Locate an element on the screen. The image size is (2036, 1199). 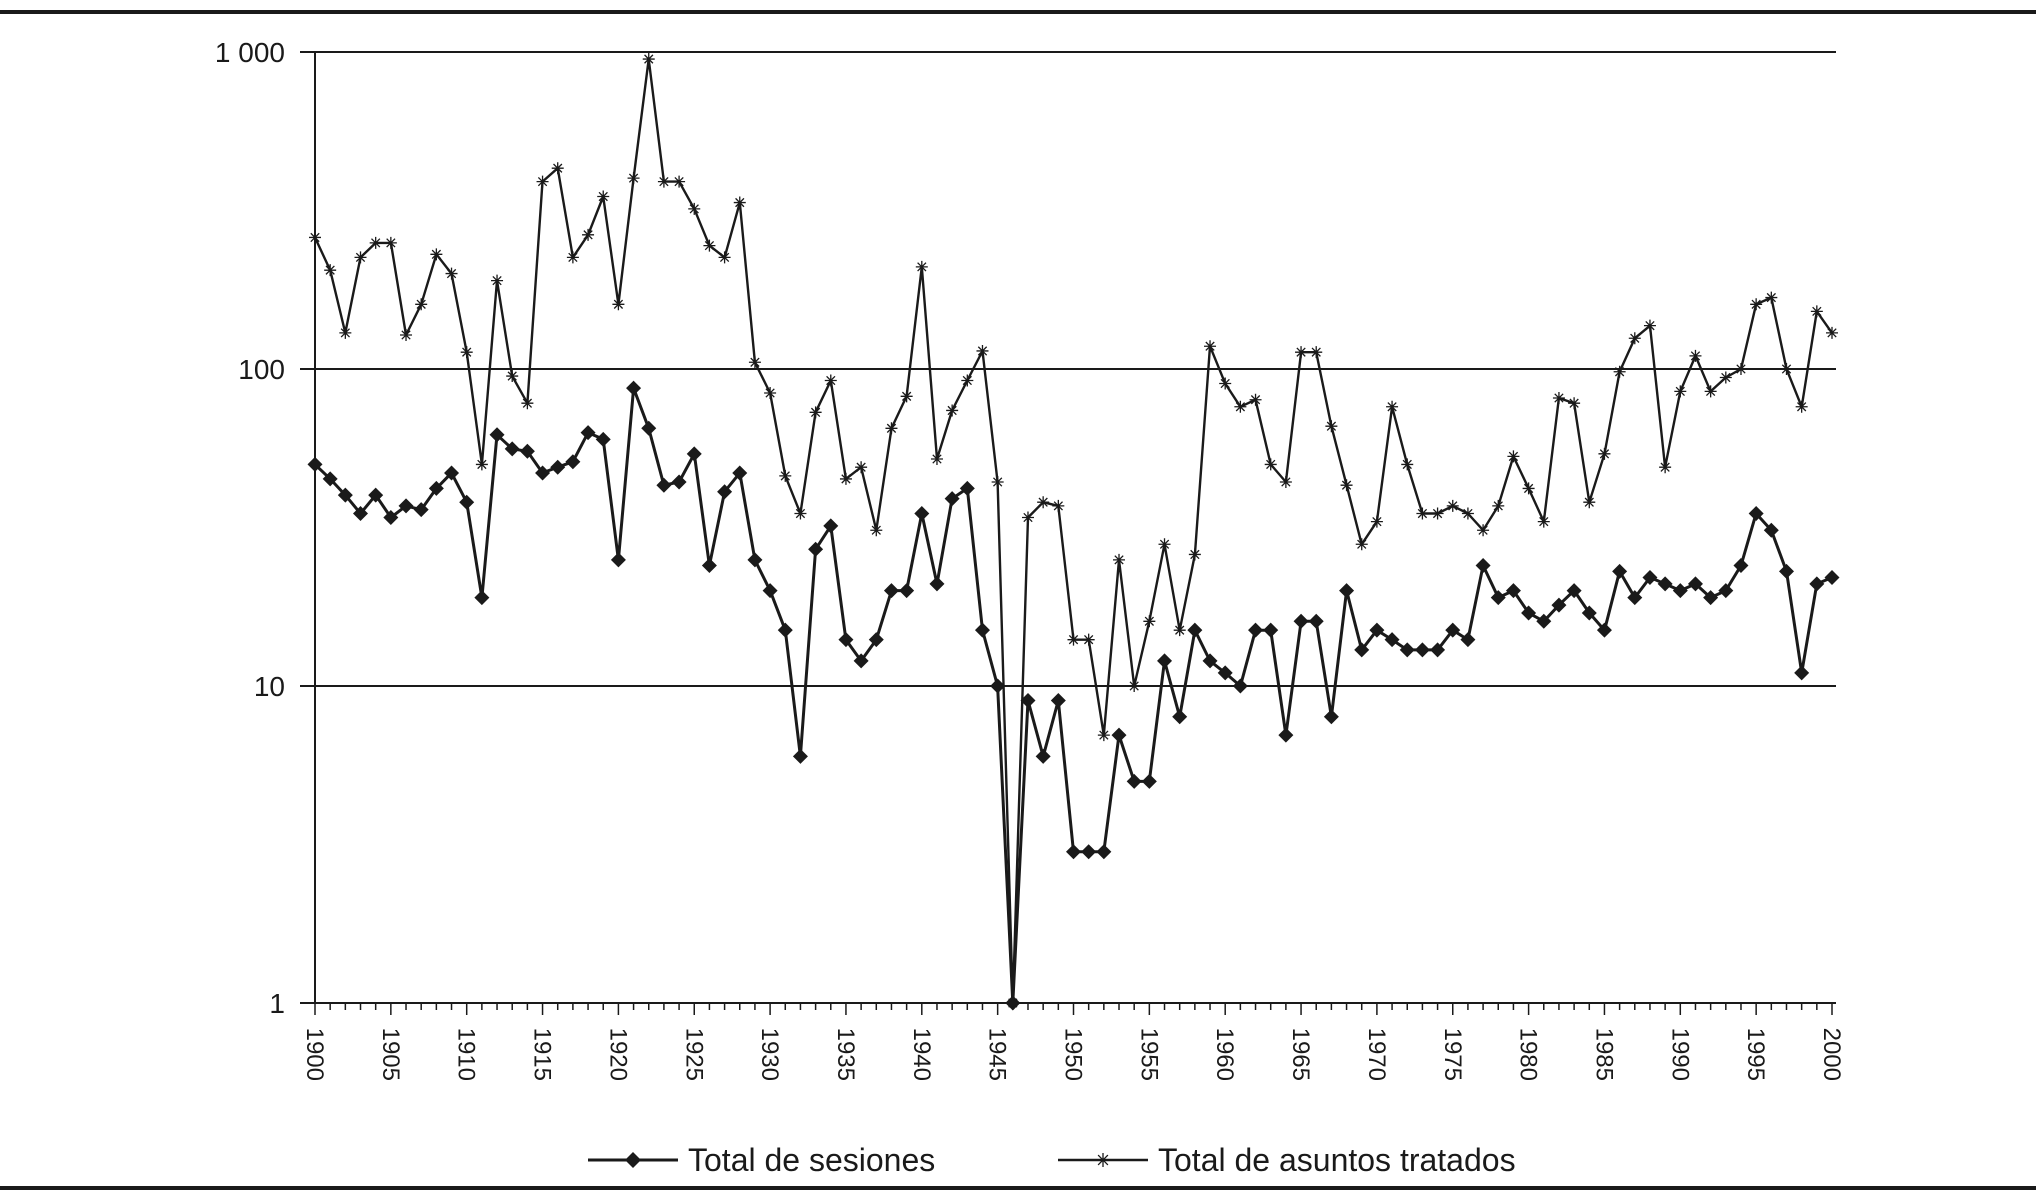
x-tick-label: 1920 is located at coordinates (617, 1054).